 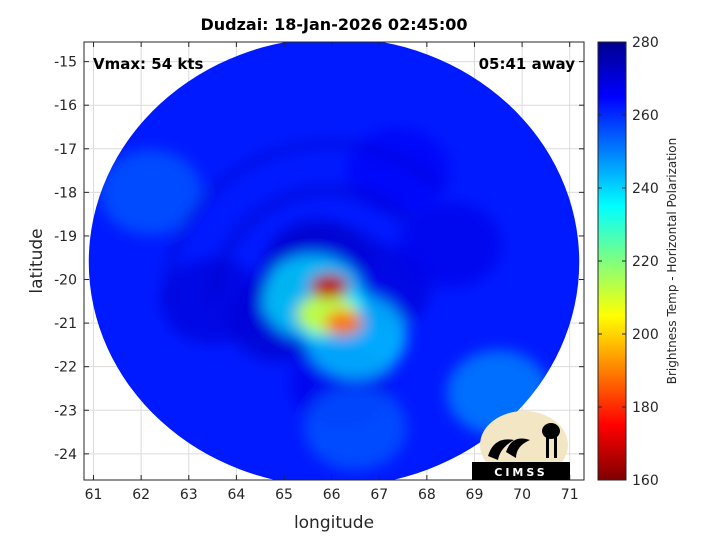 What do you see at coordinates (570, 495) in the screenshot?
I see `x-tick-label: 71` at bounding box center [570, 495].